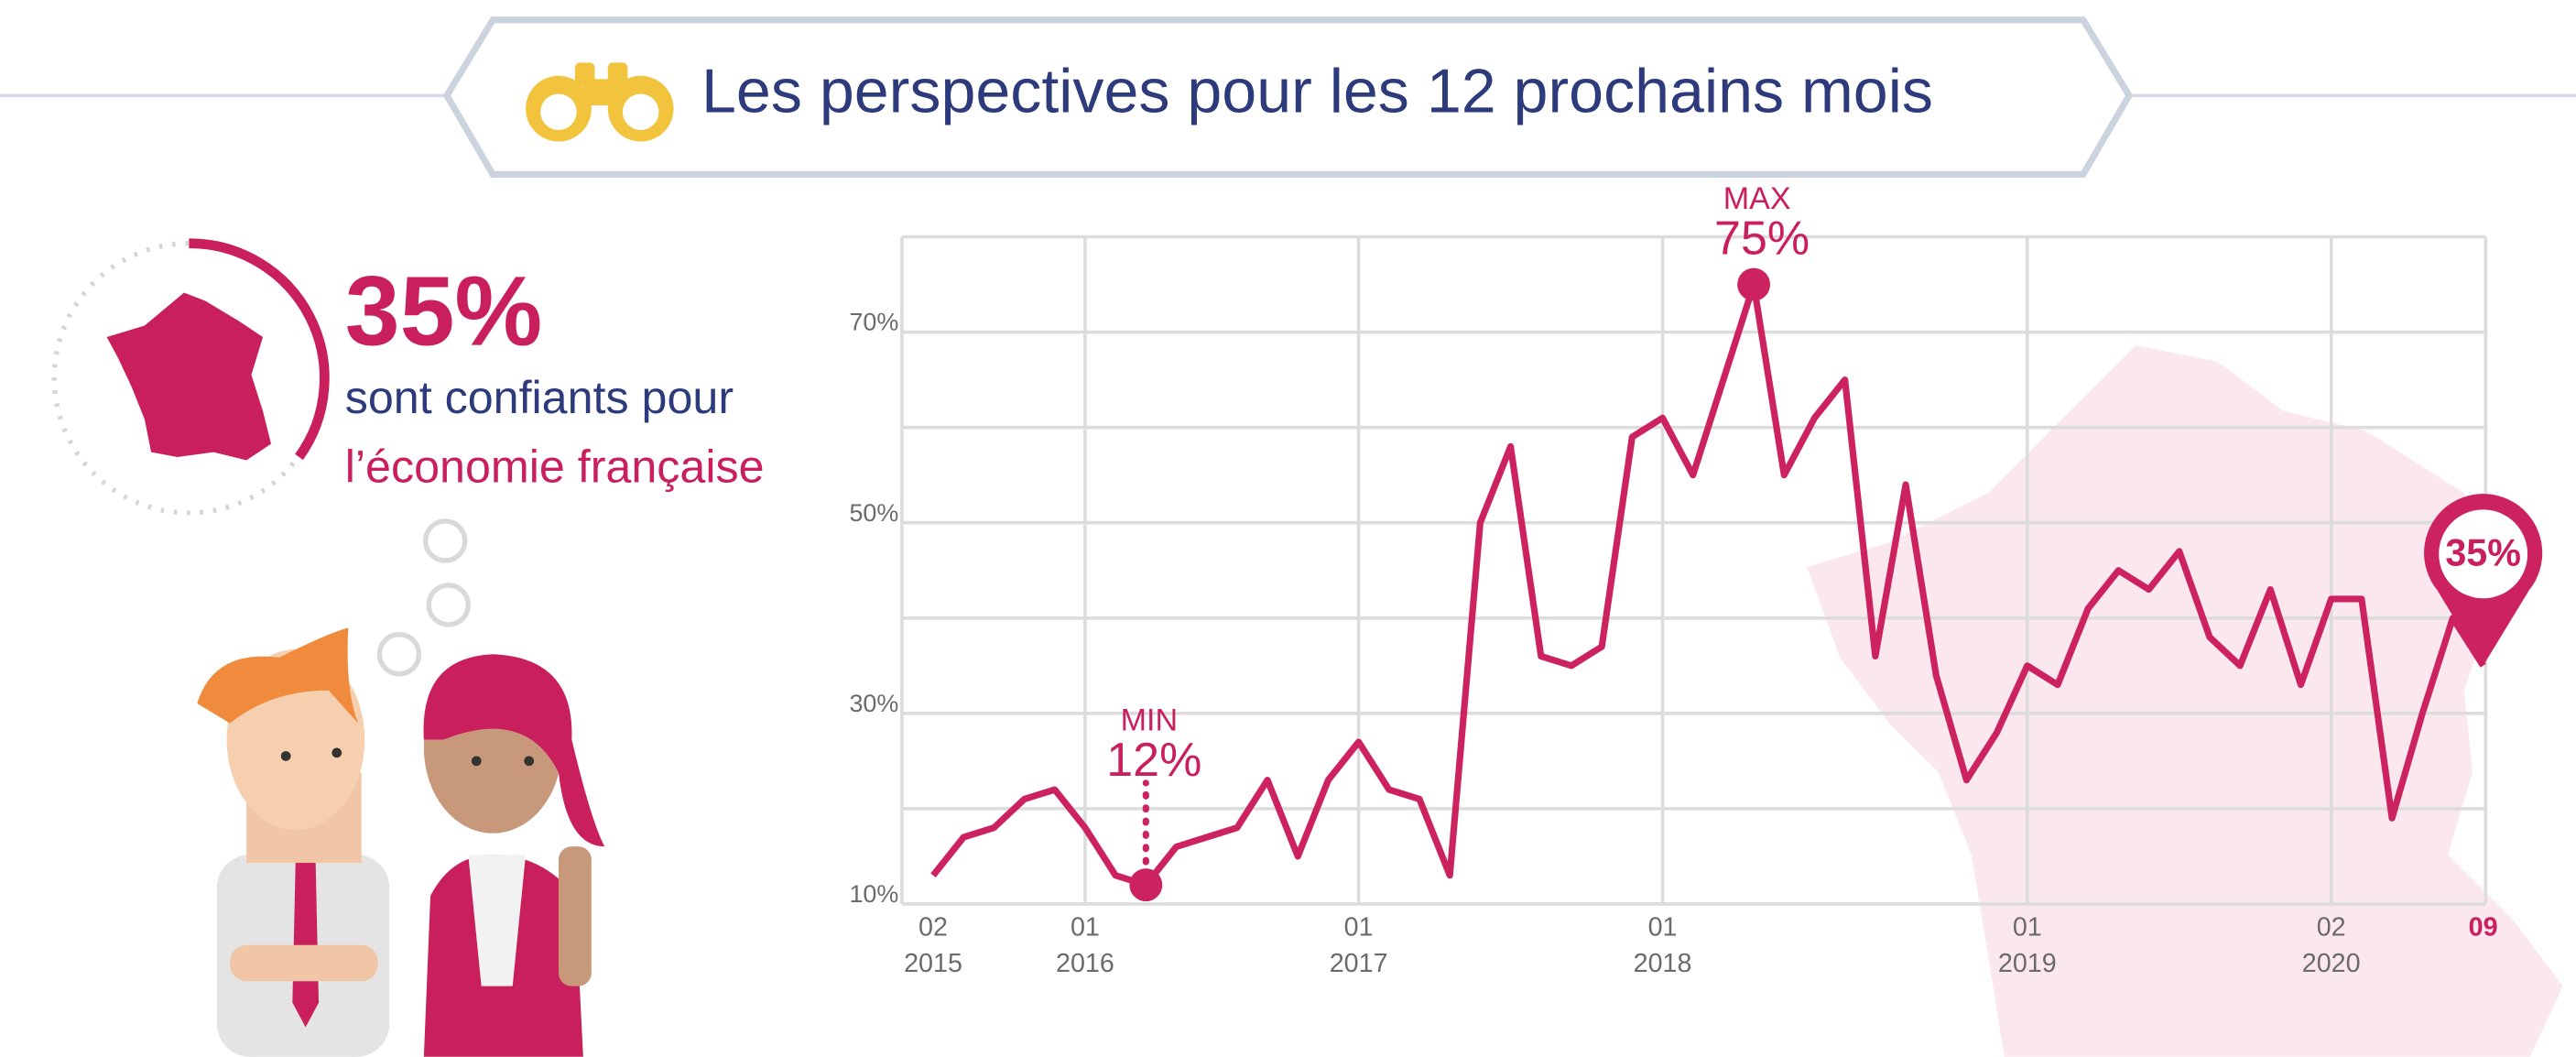  What do you see at coordinates (1153, 761) in the screenshot?
I see `point-value-label: 12%` at bounding box center [1153, 761].